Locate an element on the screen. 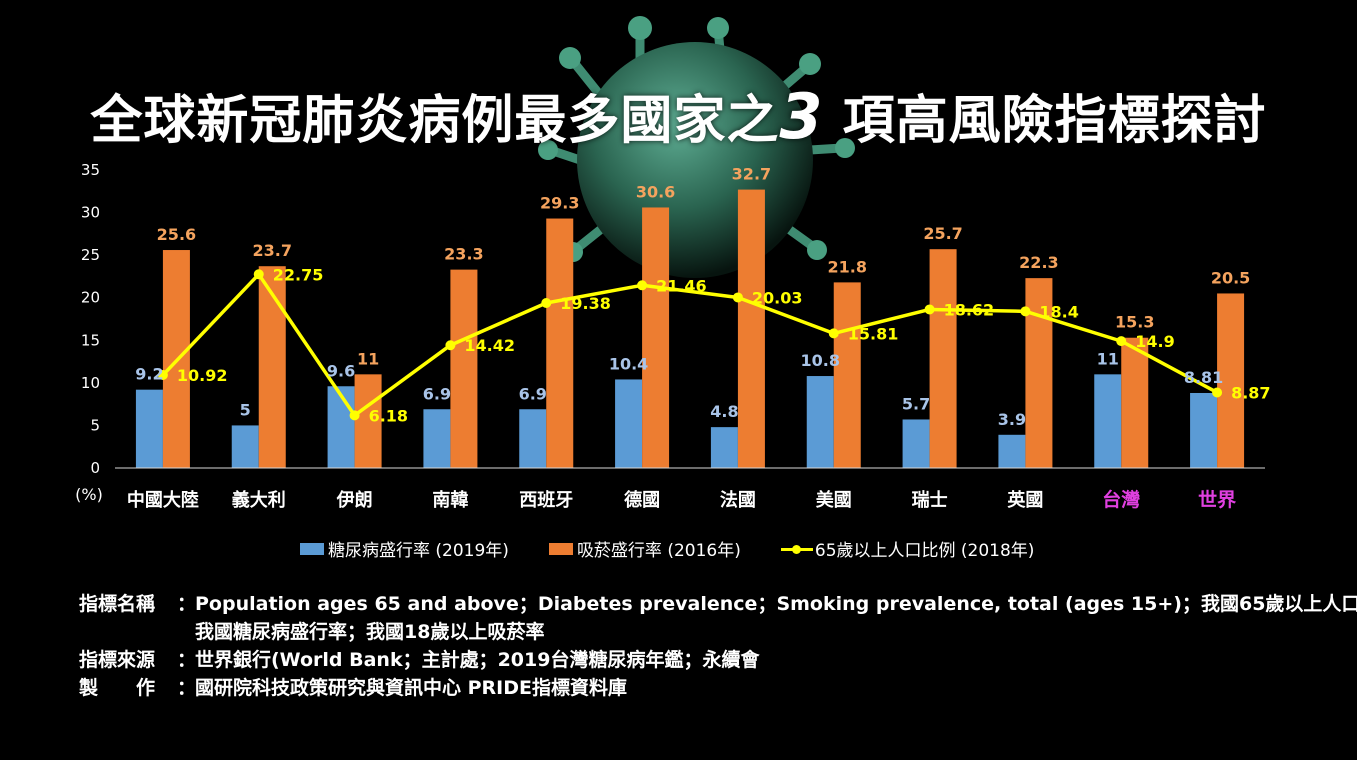 The width and height of the screenshot is (1357, 760). data-label-smoking: 22.3 is located at coordinates (1038, 262).